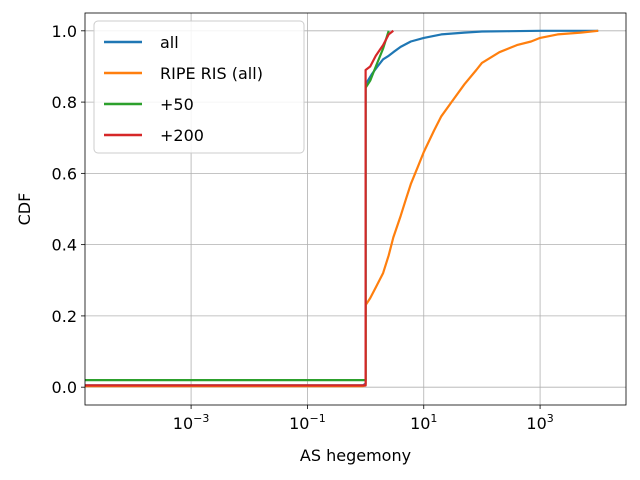 This screenshot has height=480, width=640. What do you see at coordinates (64, 173) in the screenshot?
I see `y-tick-label: 0.6` at bounding box center [64, 173].